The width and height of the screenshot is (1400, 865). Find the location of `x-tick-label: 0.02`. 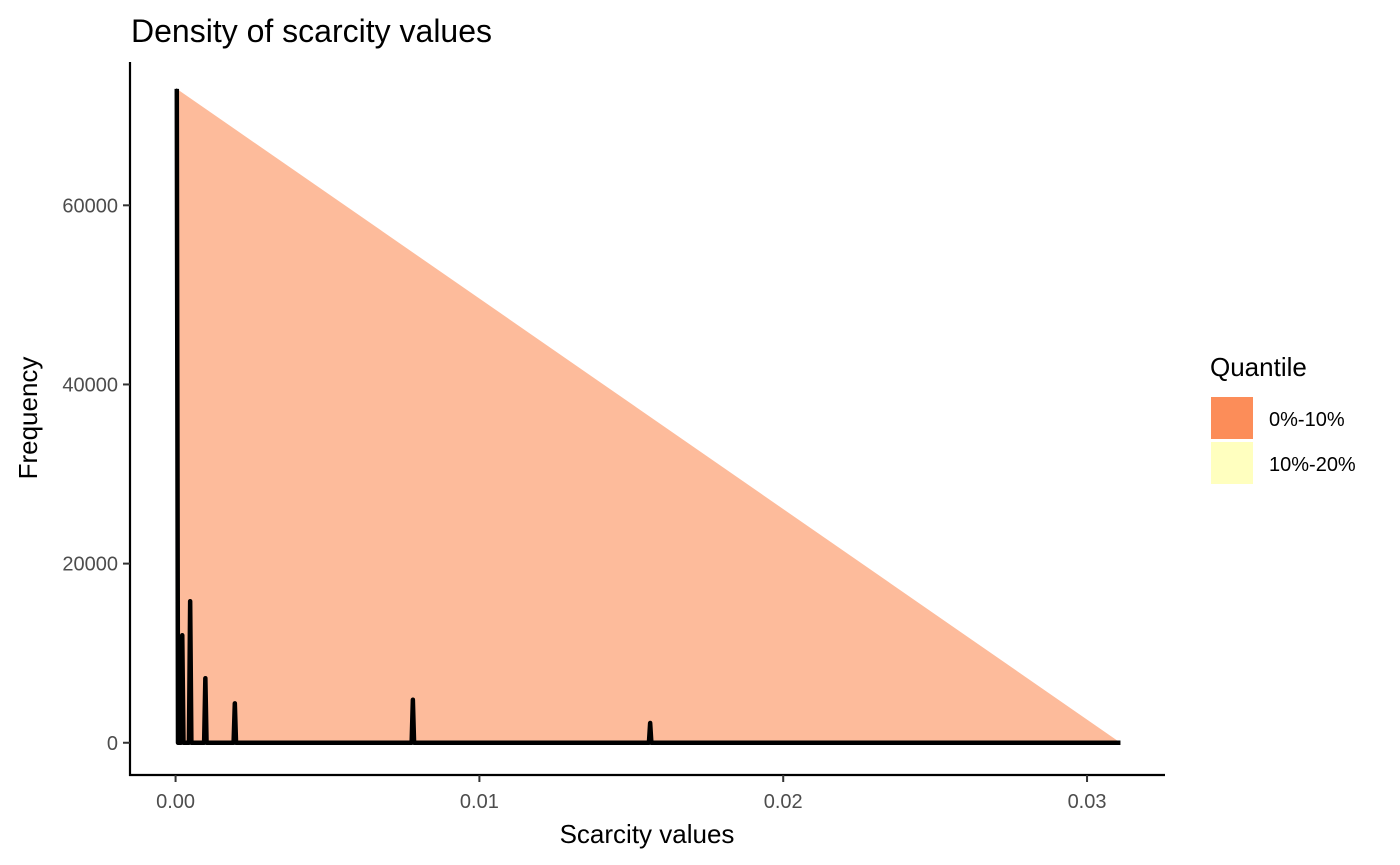

x-tick-label: 0.02 is located at coordinates (783, 802).